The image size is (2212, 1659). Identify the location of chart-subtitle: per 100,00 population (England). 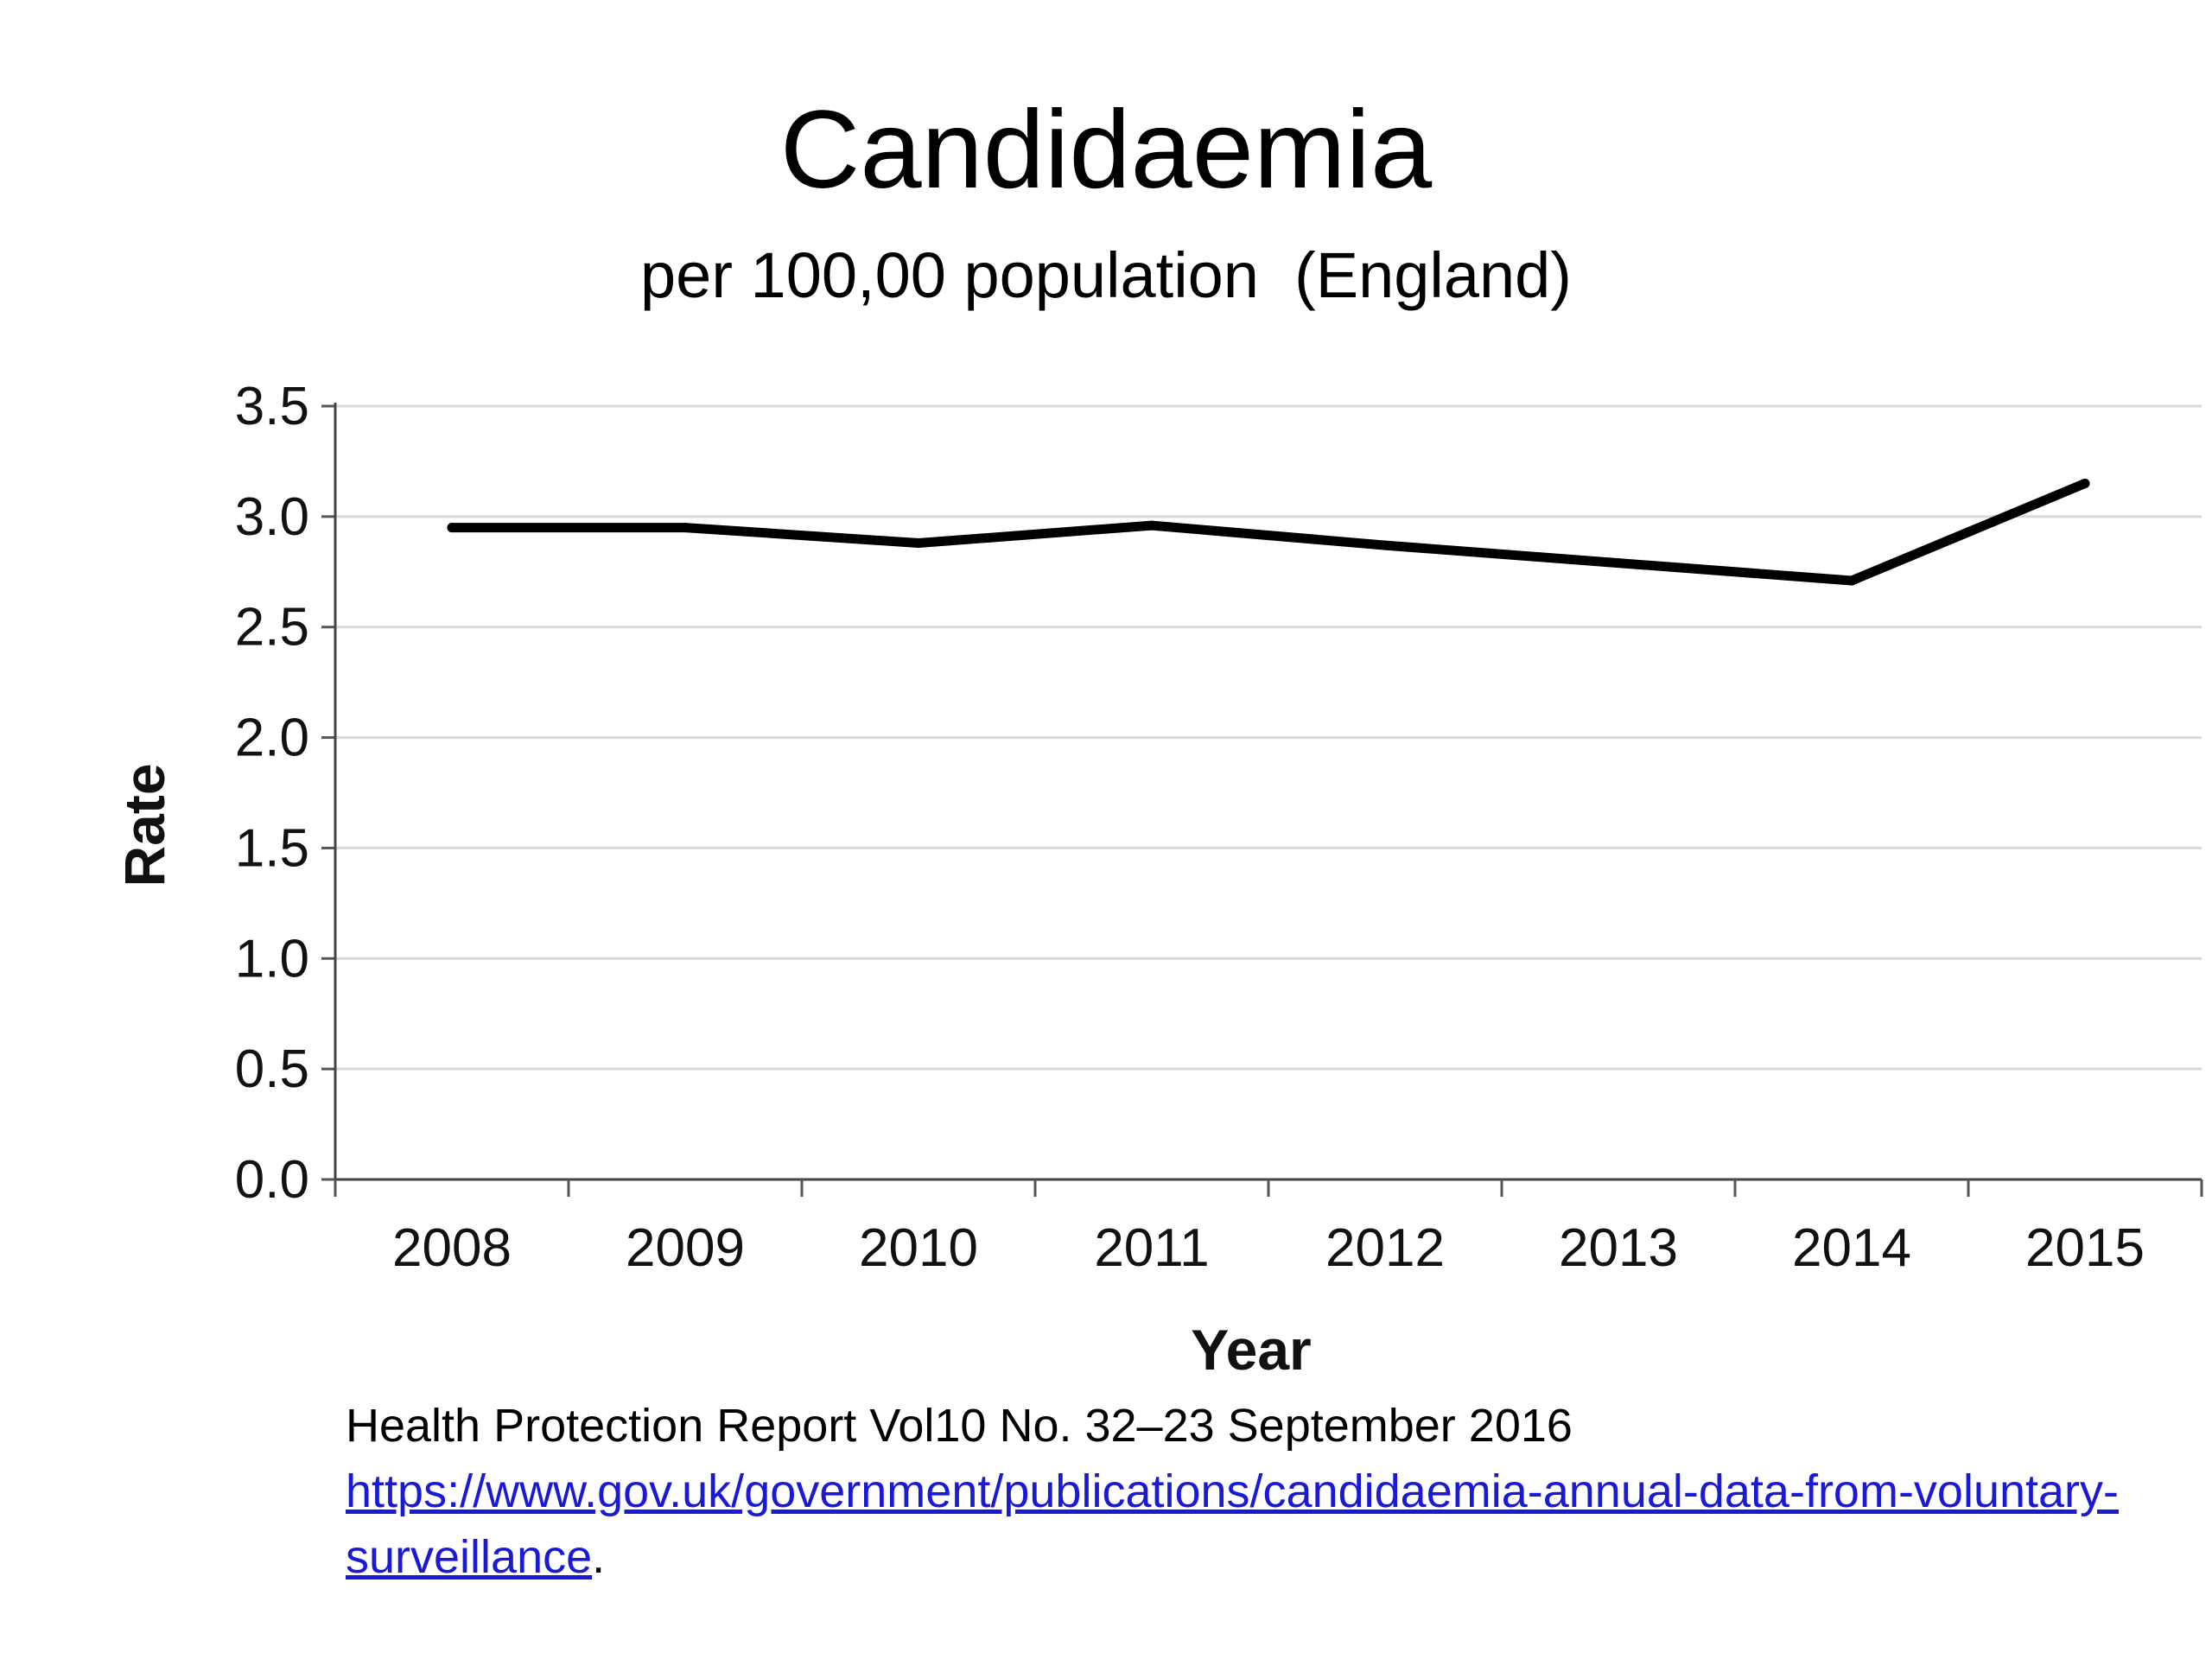
(1106, 275).